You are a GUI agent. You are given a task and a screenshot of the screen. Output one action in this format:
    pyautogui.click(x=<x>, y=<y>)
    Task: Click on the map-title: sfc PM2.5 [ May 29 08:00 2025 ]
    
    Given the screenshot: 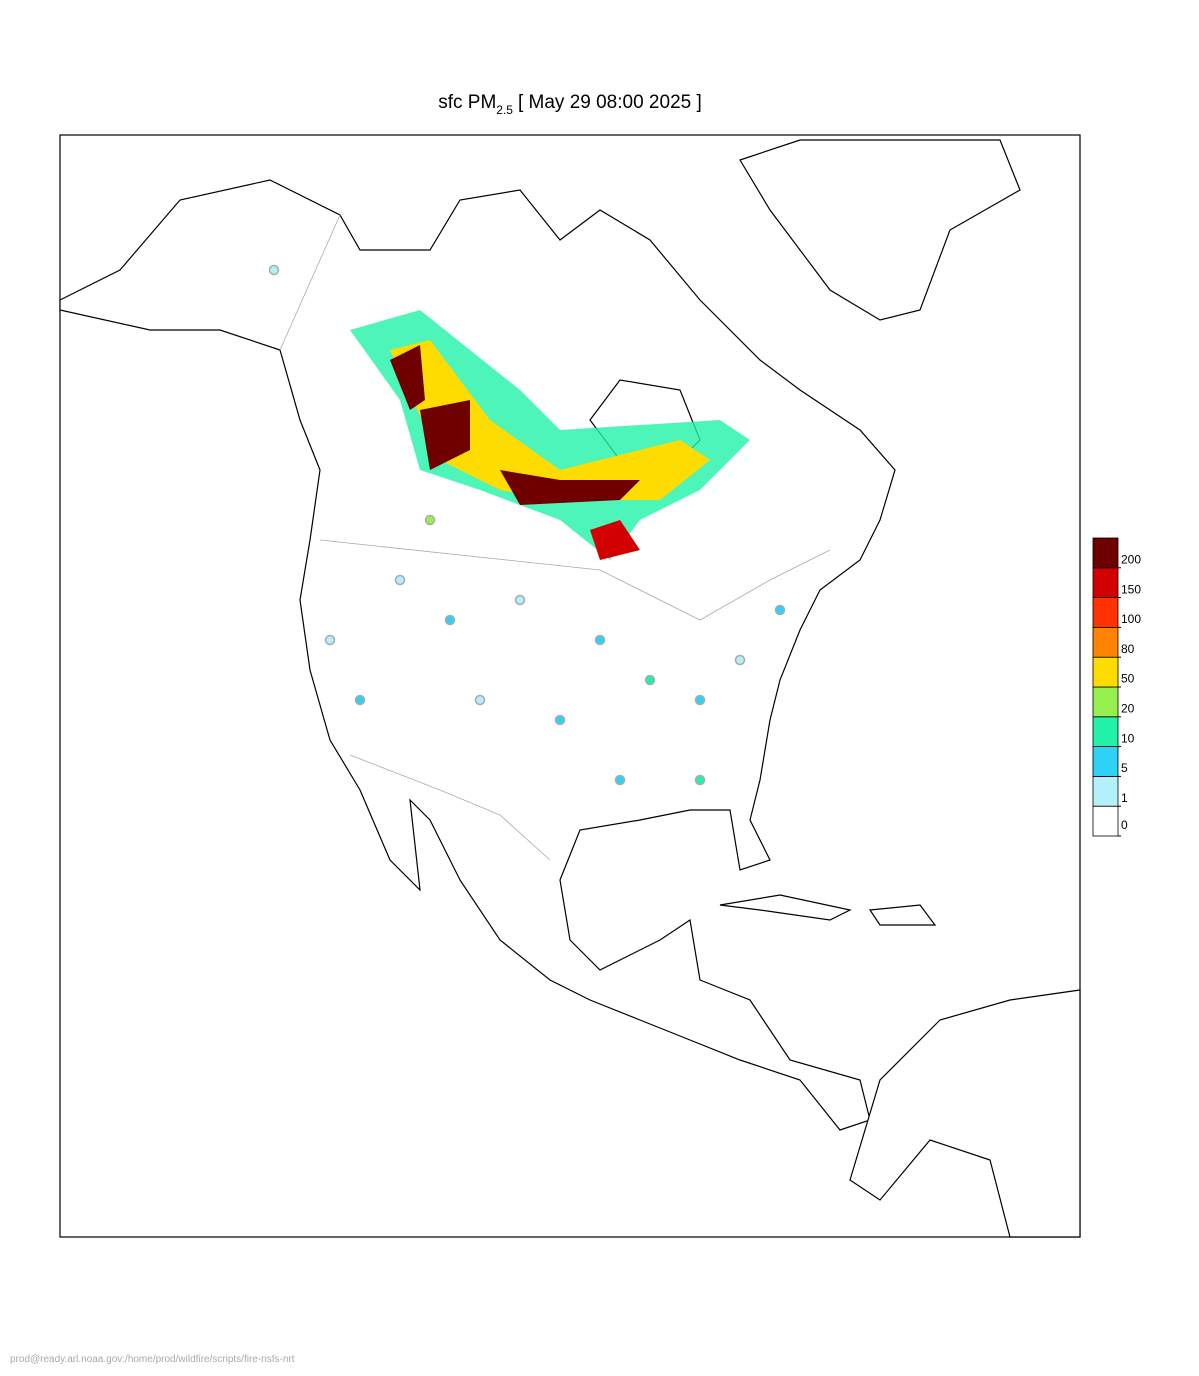 What is the action you would take?
    pyautogui.click(x=570, y=104)
    